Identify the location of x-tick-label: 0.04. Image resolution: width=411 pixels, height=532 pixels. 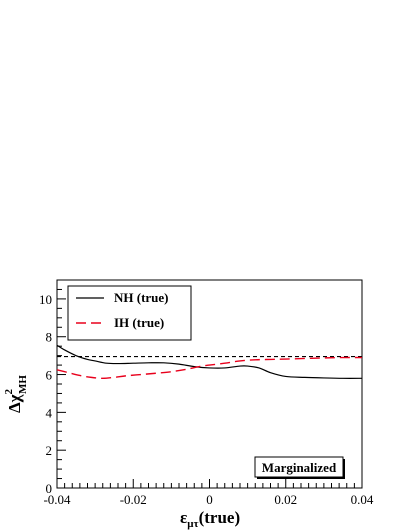
(362, 499).